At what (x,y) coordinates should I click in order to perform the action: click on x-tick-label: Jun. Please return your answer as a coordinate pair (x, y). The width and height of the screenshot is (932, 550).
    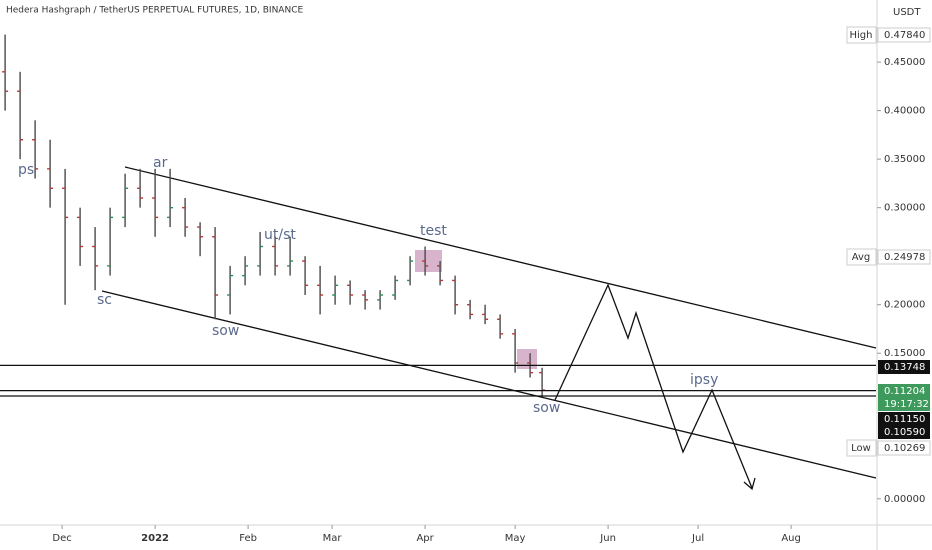
    Looking at the image, I should click on (607, 538).